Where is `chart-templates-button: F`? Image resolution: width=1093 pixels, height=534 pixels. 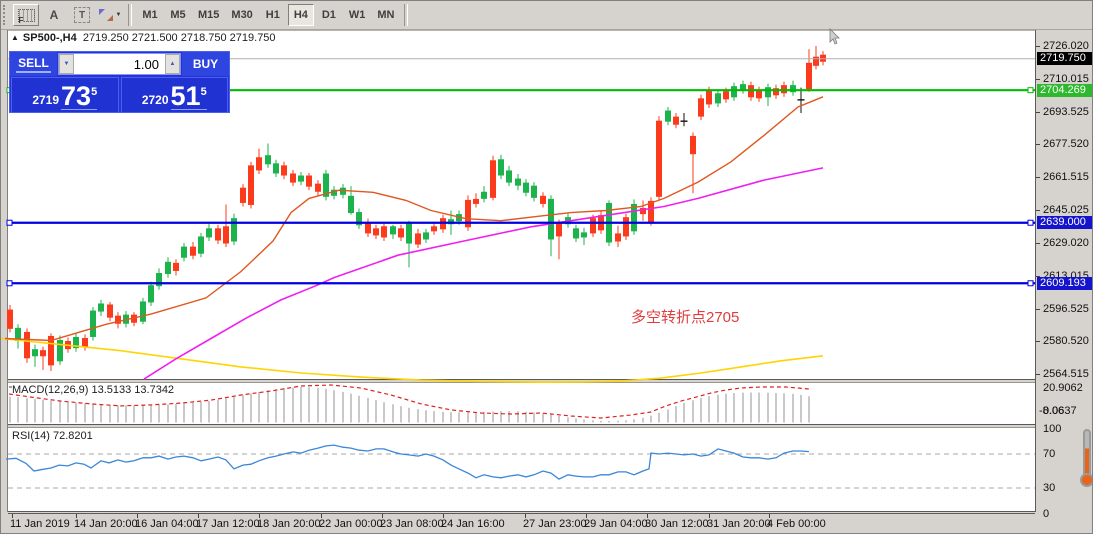
chart-templates-button: F is located at coordinates (26, 15).